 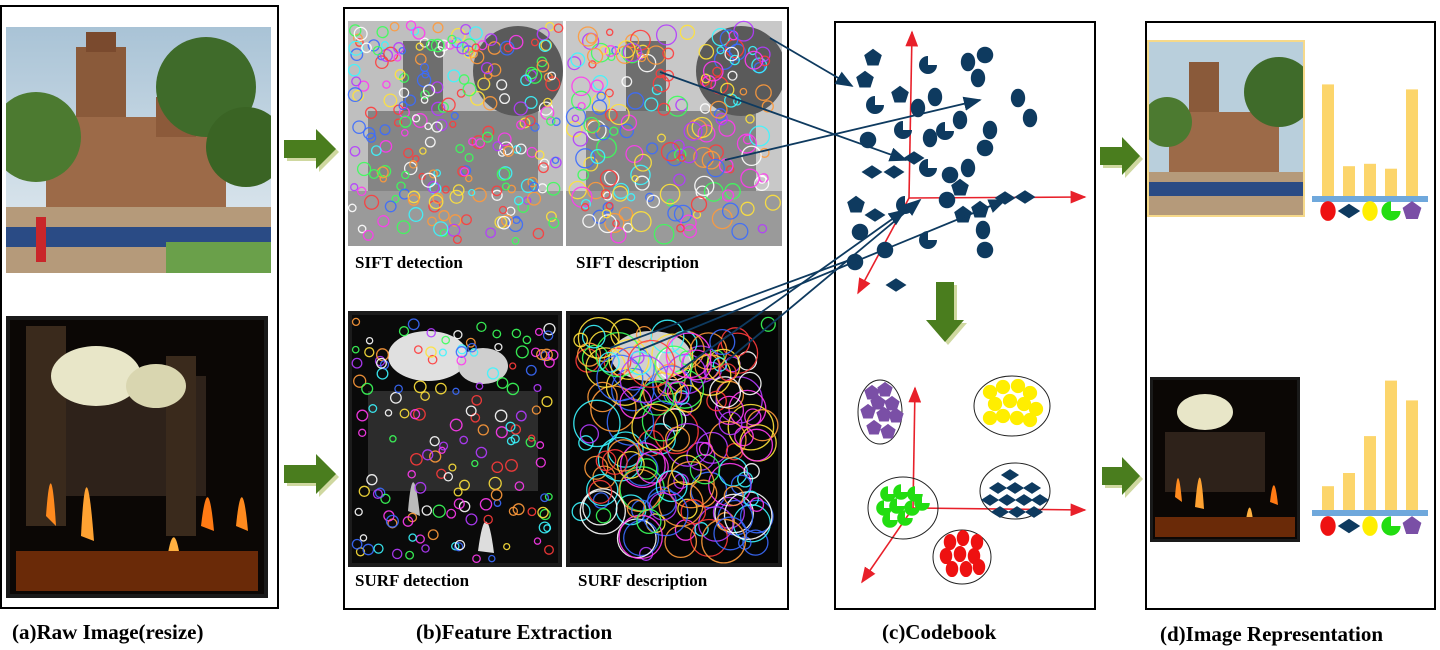 I want to click on pentagon-icon, so click(x=1412, y=525).